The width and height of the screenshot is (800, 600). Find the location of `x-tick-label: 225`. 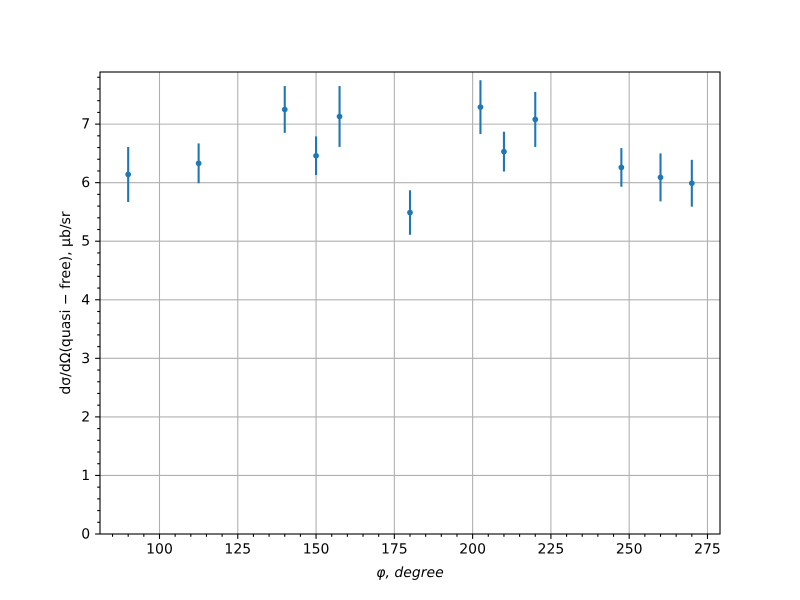

x-tick-label: 225 is located at coordinates (551, 550).